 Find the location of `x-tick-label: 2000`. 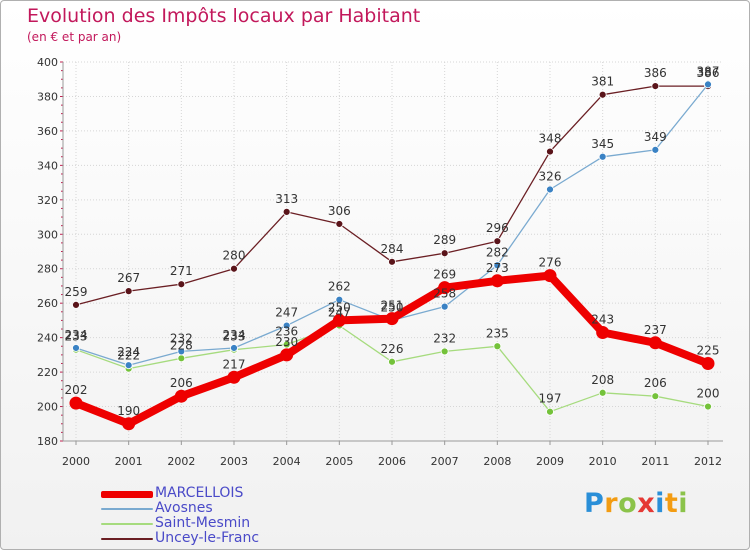

x-tick-label: 2000 is located at coordinates (76, 461).